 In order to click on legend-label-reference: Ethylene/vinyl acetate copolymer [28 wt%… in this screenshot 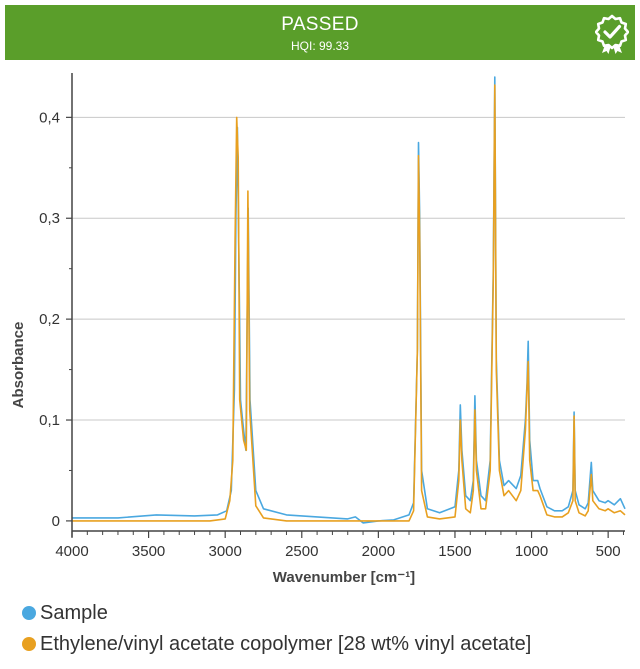, I will do `click(286, 644)`.